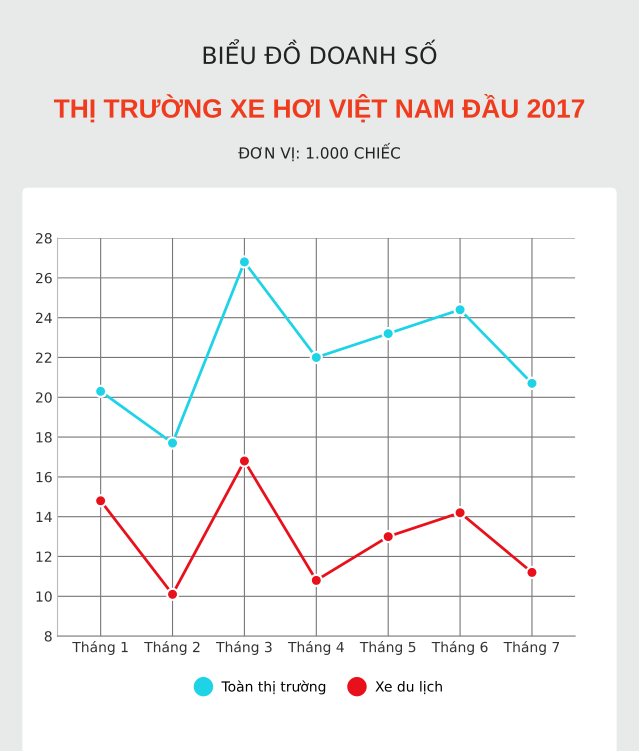 The width and height of the screenshot is (639, 751). What do you see at coordinates (44, 357) in the screenshot?
I see `y-tick-label: 22` at bounding box center [44, 357].